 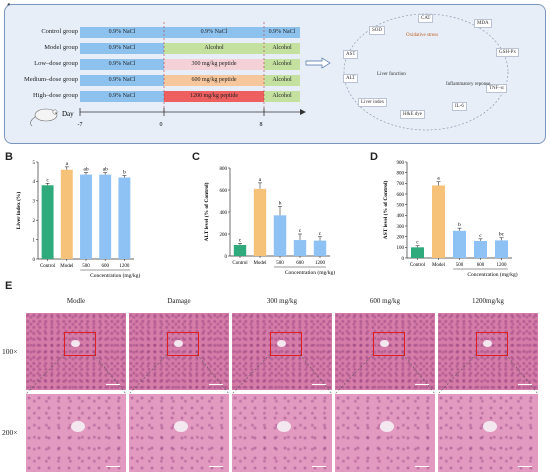 What do you see at coordinates (196, 157) in the screenshot?
I see `panel-label-c: C` at bounding box center [196, 157].